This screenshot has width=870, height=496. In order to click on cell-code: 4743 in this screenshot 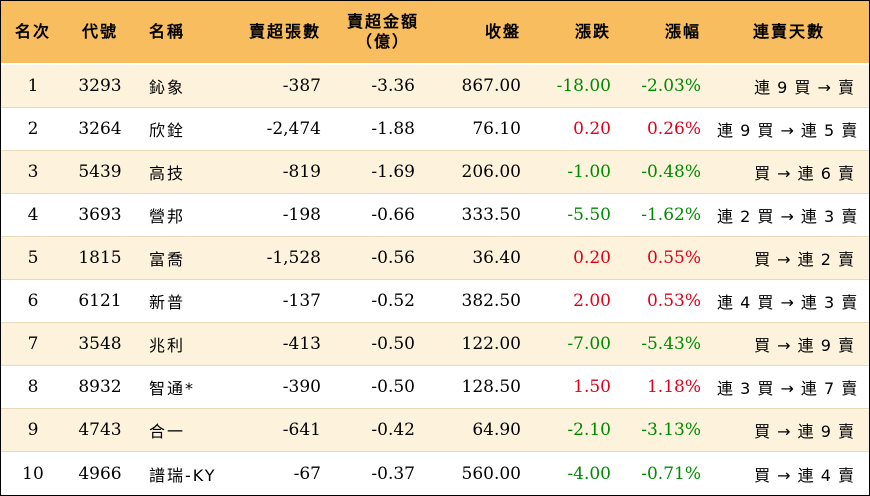, I will do `click(100, 430)`.